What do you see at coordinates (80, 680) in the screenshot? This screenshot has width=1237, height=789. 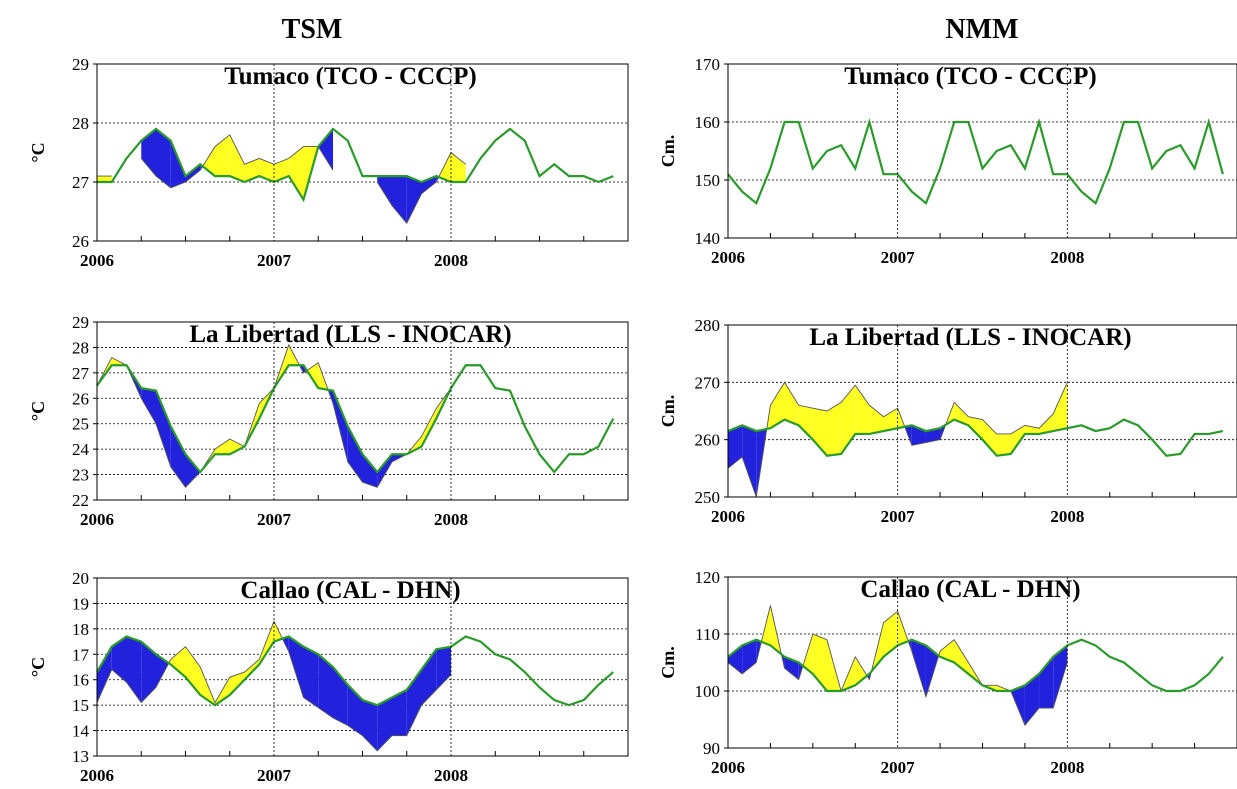 I see `tsm-callao-y-tick-label: 16` at bounding box center [80, 680].